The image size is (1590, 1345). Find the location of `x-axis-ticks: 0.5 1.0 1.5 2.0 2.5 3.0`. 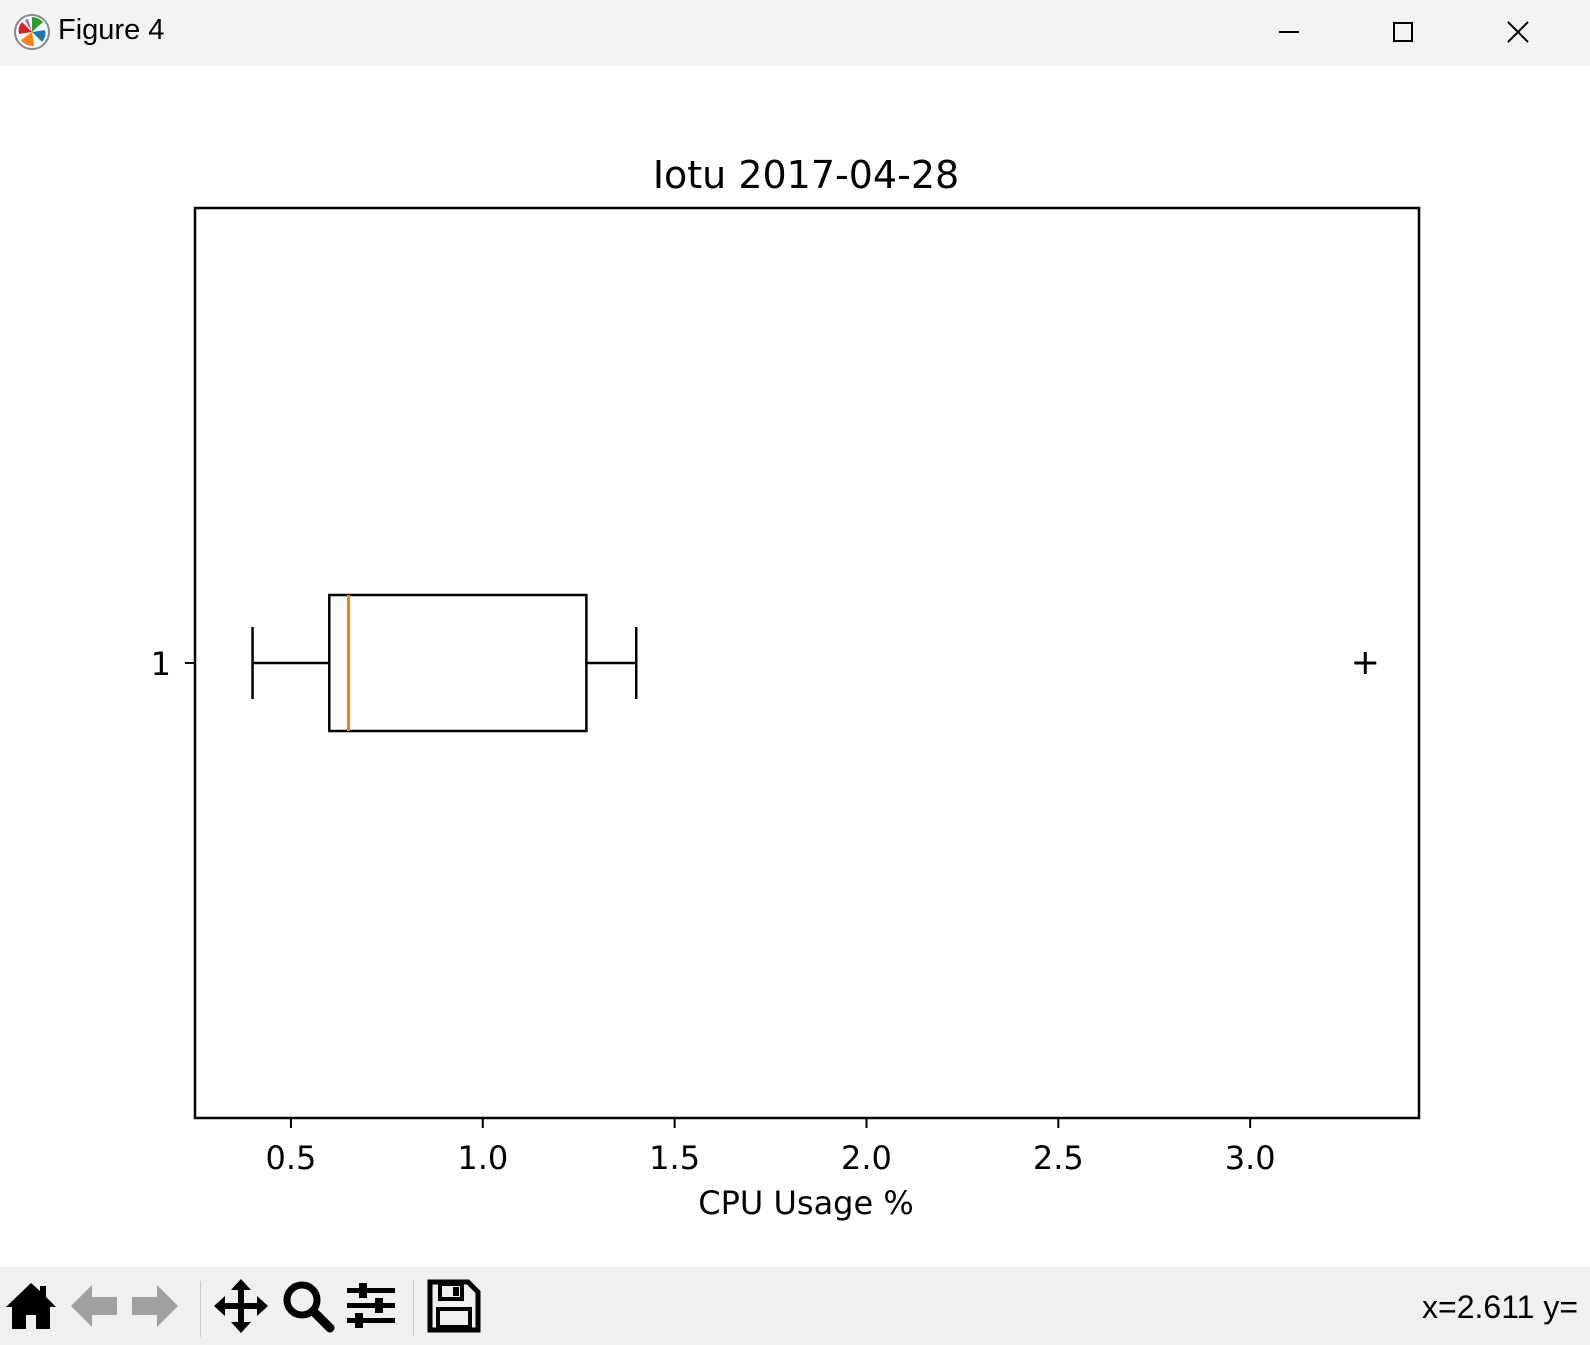

x-axis-ticks: 0.5 1.0 1.5 2.0 2.5 3.0 is located at coordinates (770, 1147).